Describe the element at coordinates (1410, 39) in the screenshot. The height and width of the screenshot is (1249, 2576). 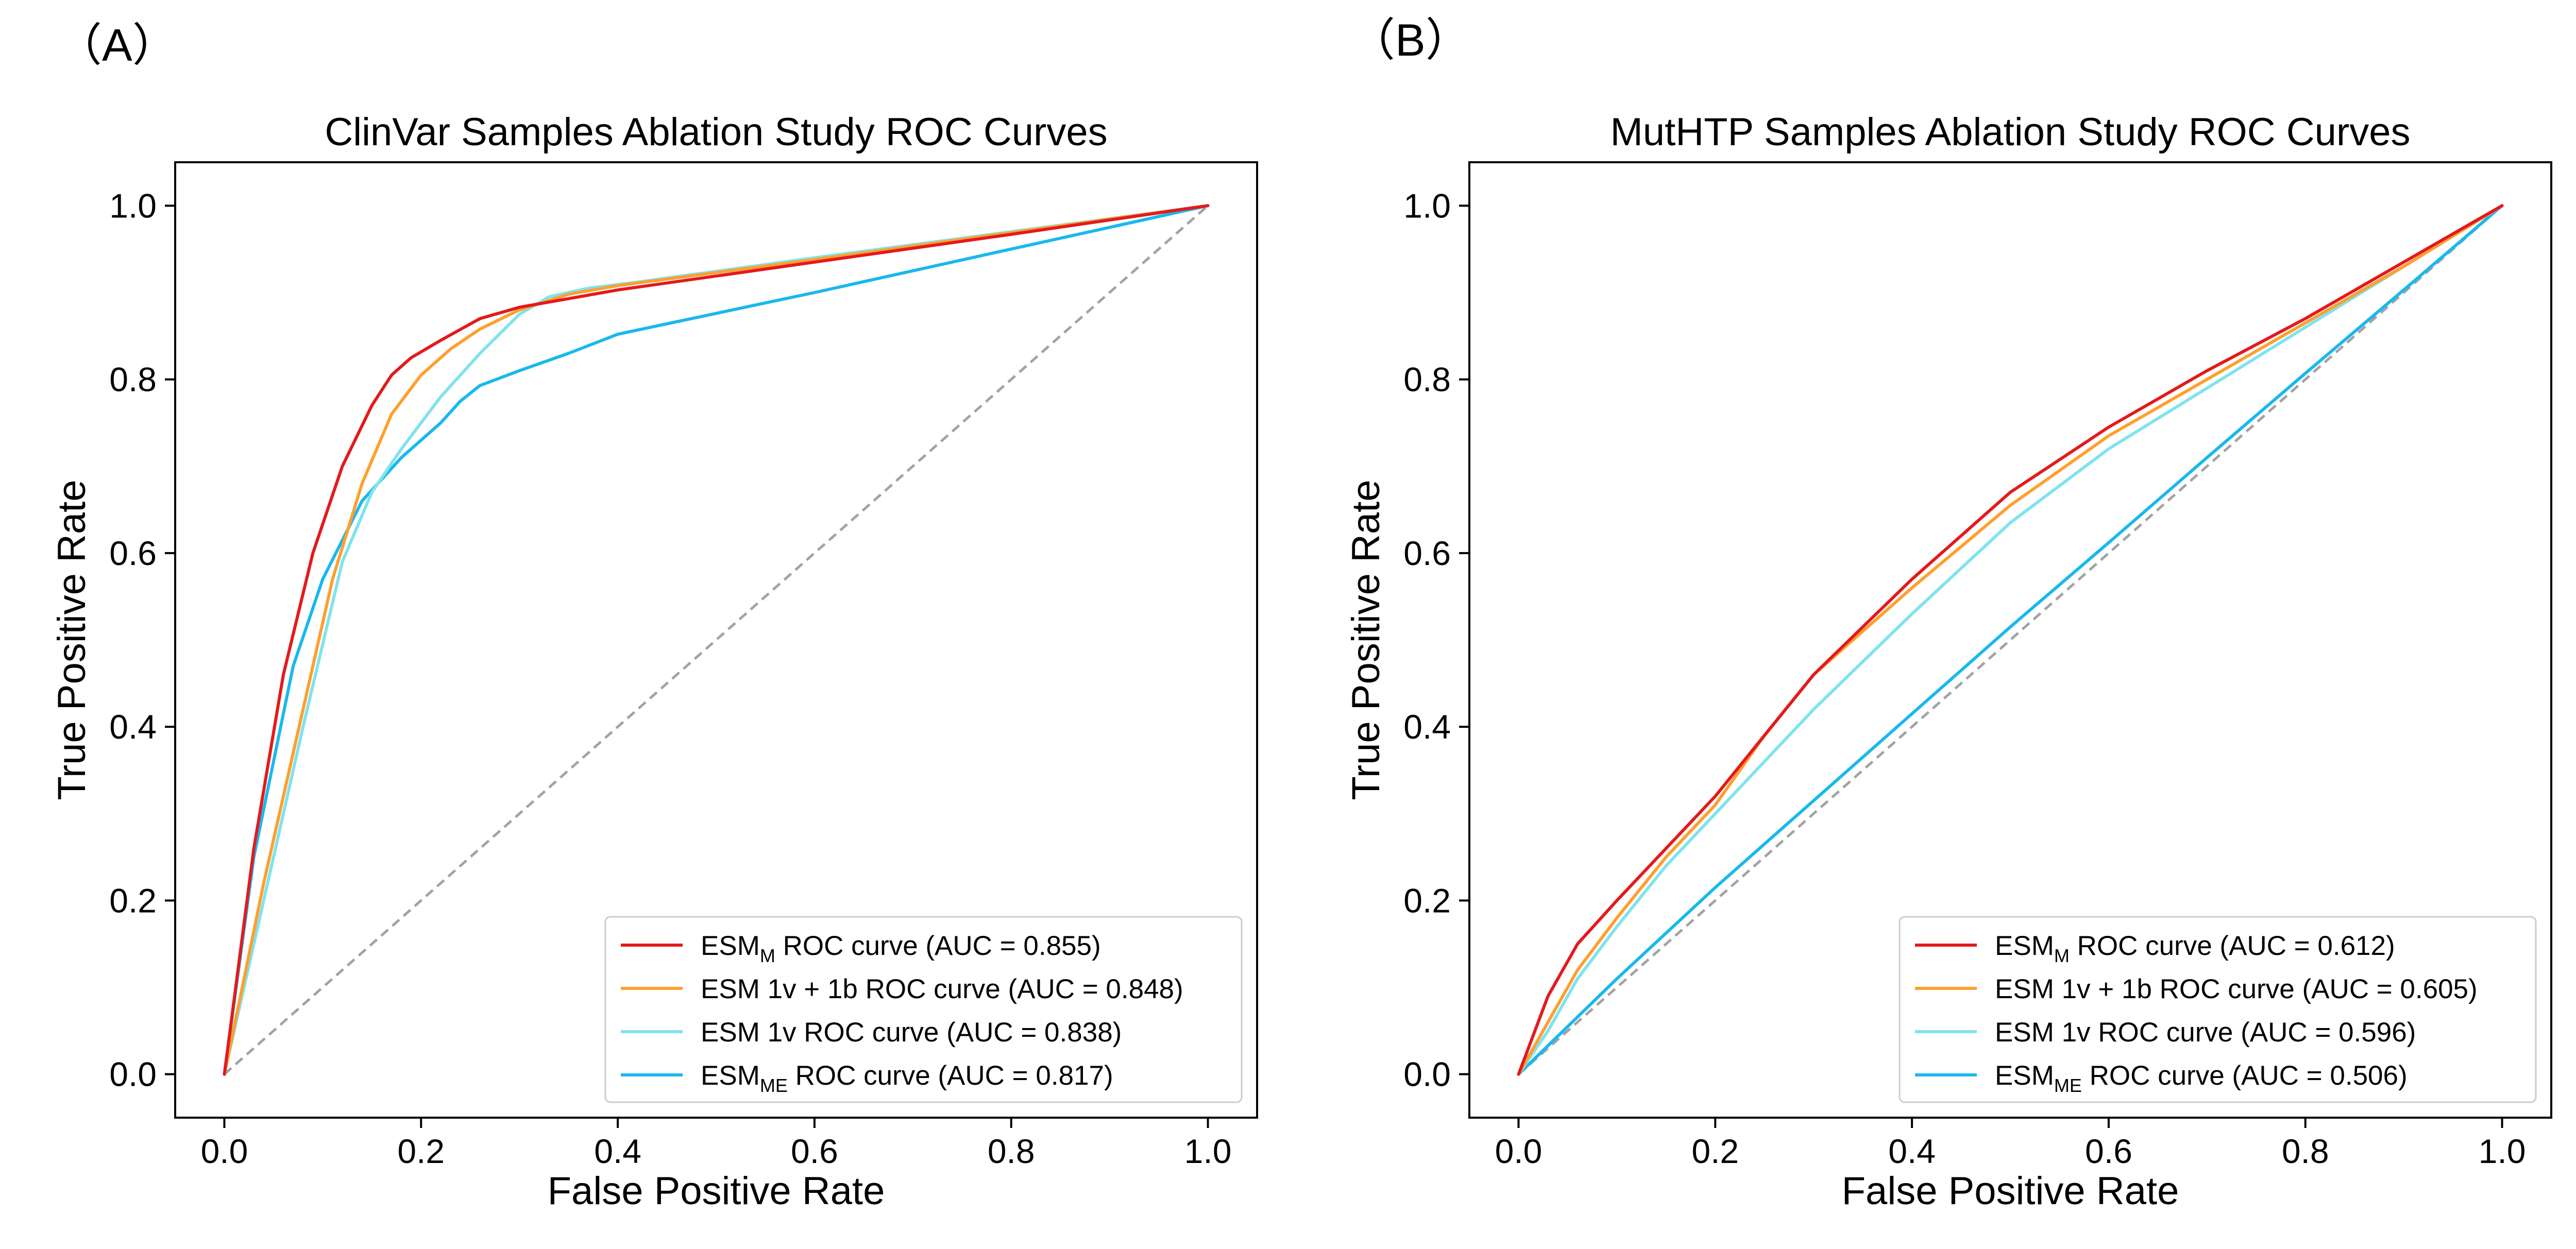
I see `panel-letter: （B）` at that location.